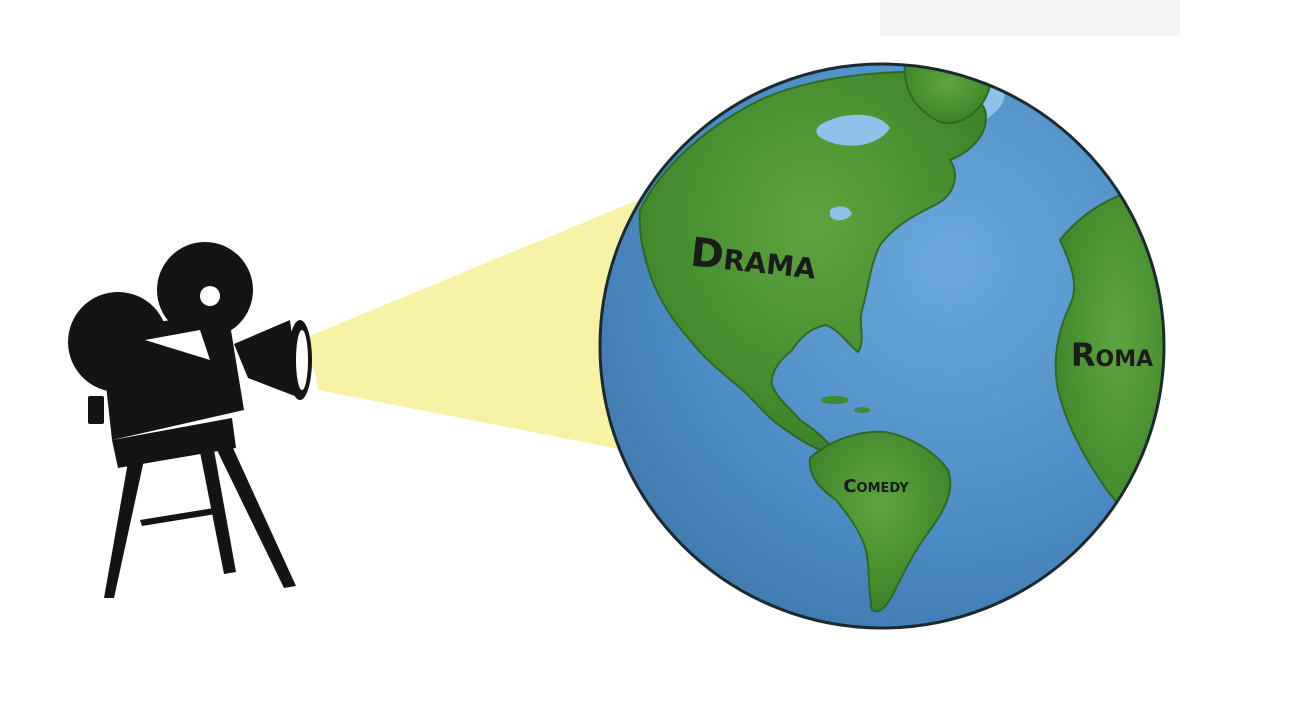  What do you see at coordinates (172, 376) in the screenshot?
I see `camera-body` at bounding box center [172, 376].